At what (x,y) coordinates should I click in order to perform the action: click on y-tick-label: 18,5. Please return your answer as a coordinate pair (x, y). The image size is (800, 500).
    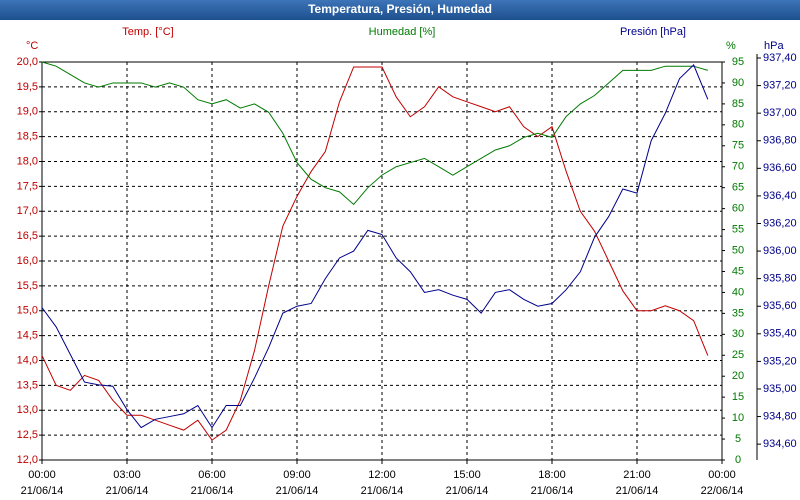
    Looking at the image, I should click on (27, 137).